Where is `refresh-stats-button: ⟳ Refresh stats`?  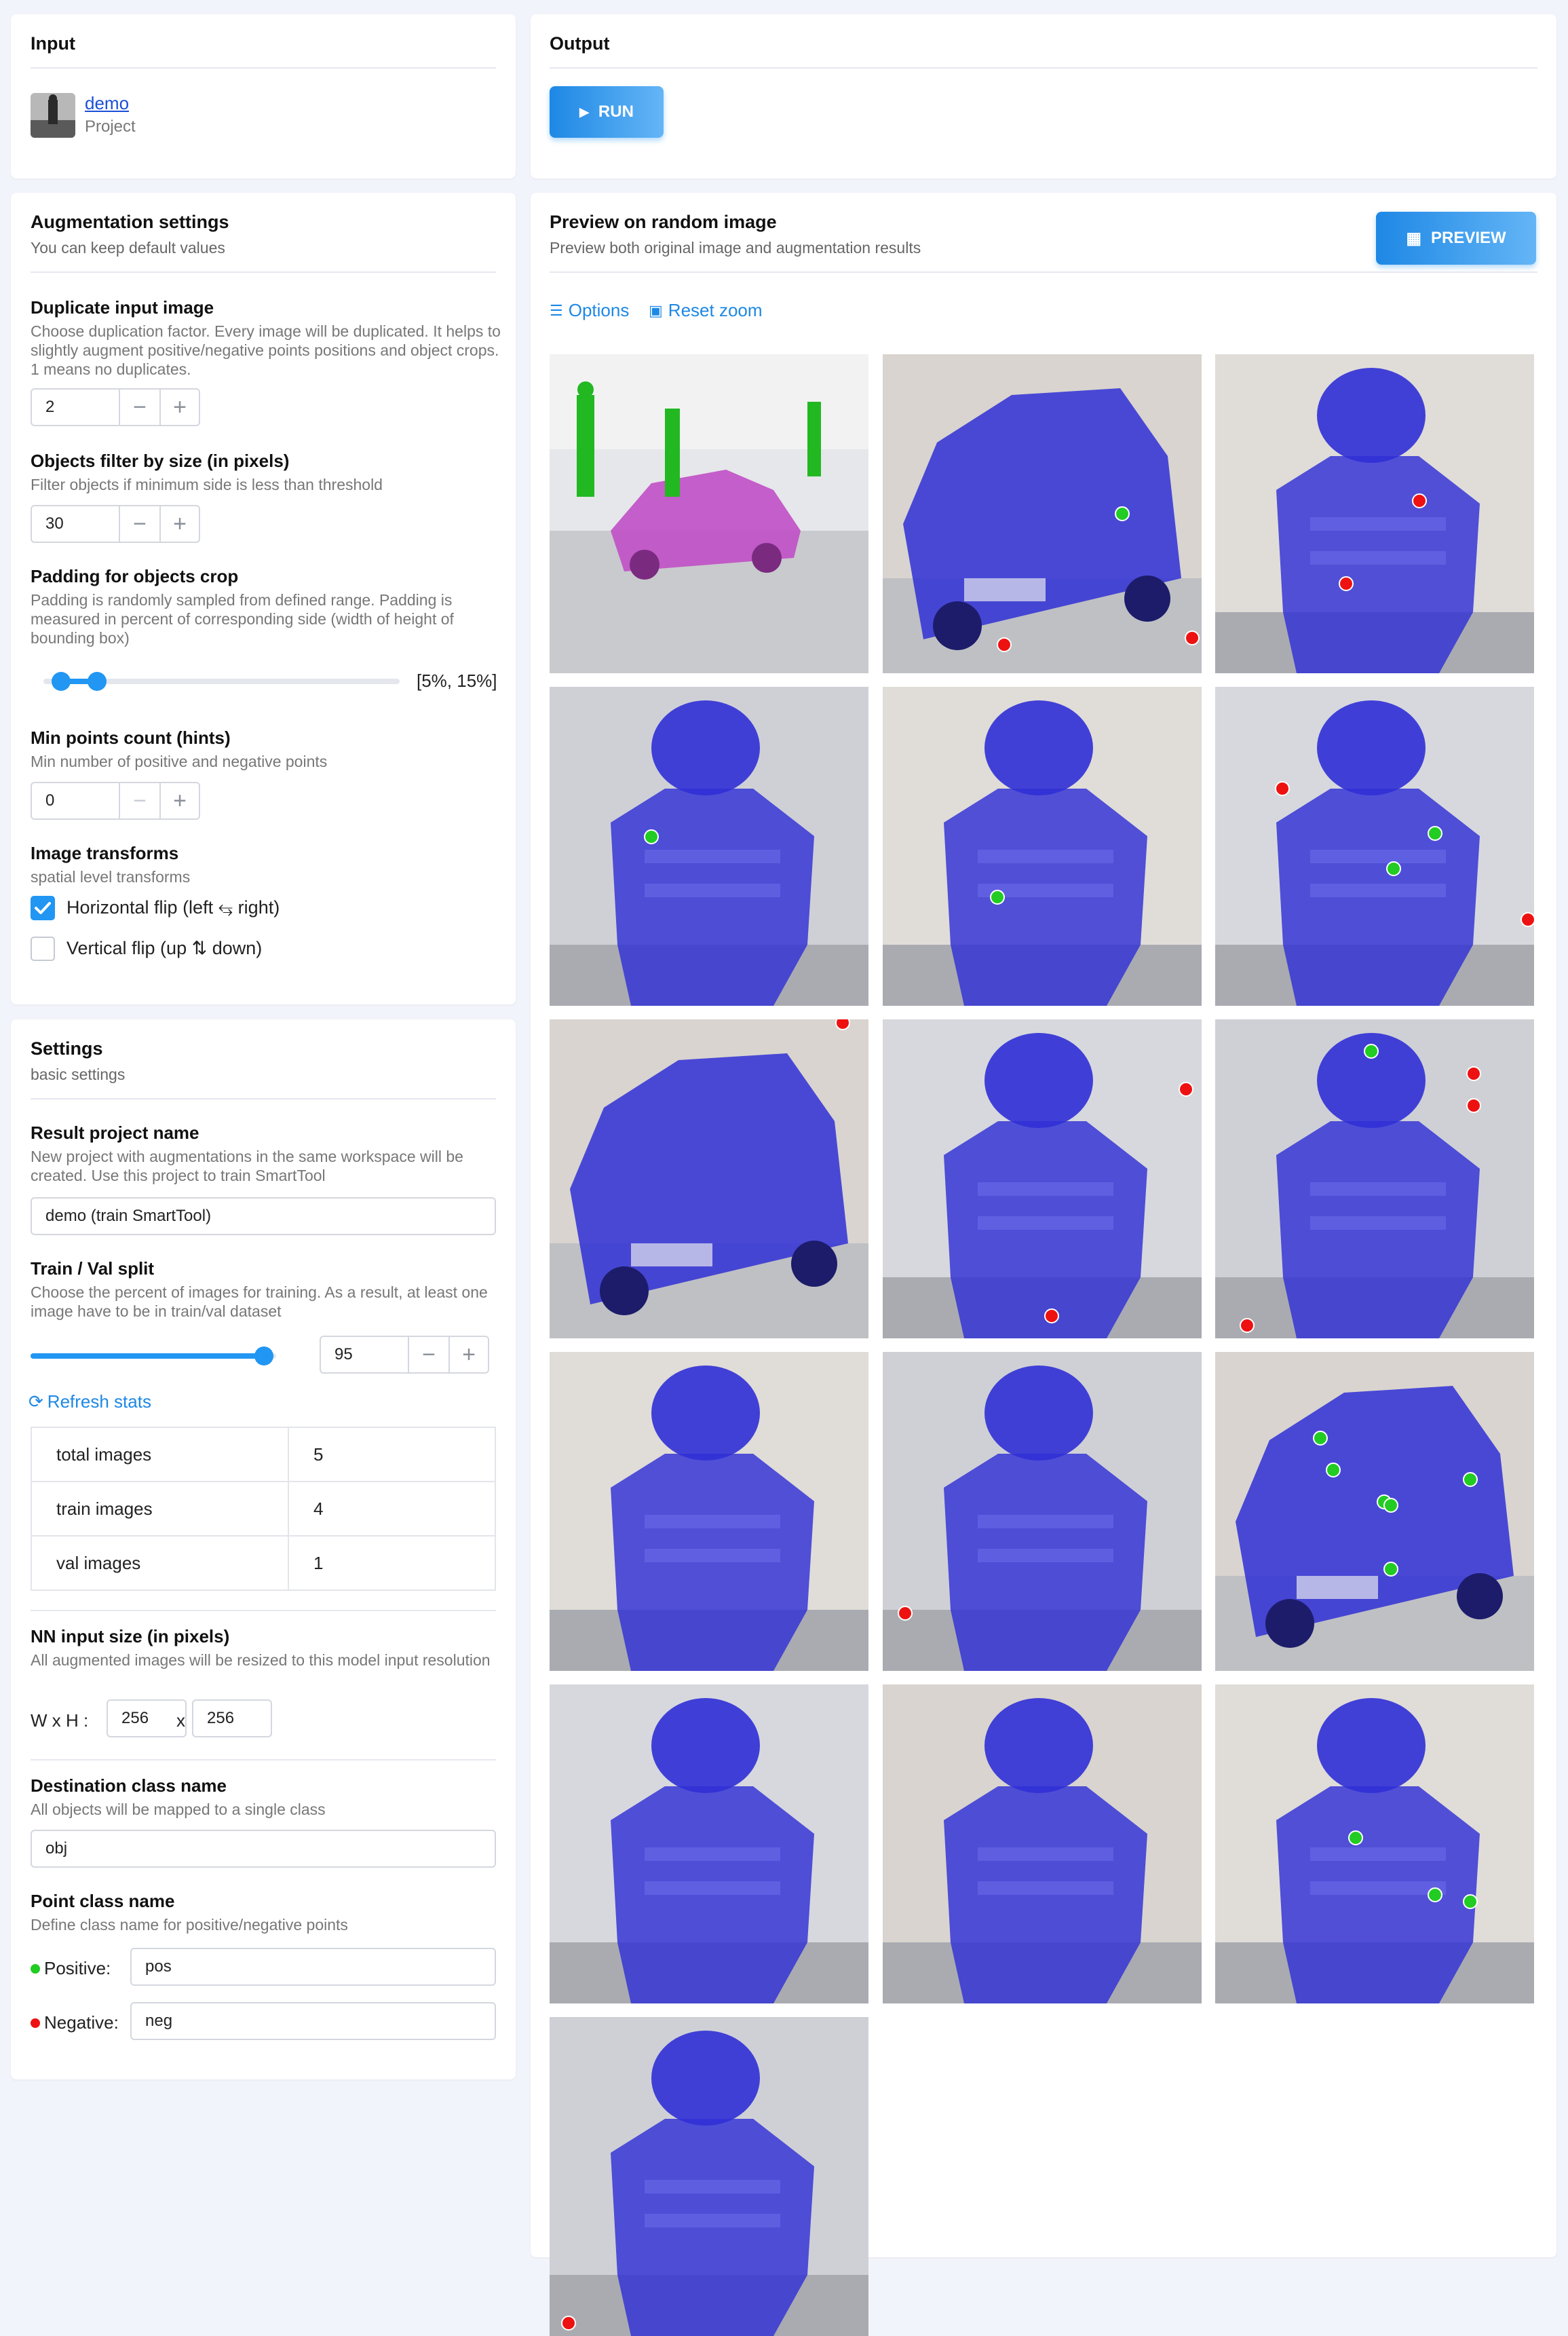 refresh-stats-button: ⟳ Refresh stats is located at coordinates (89, 1401).